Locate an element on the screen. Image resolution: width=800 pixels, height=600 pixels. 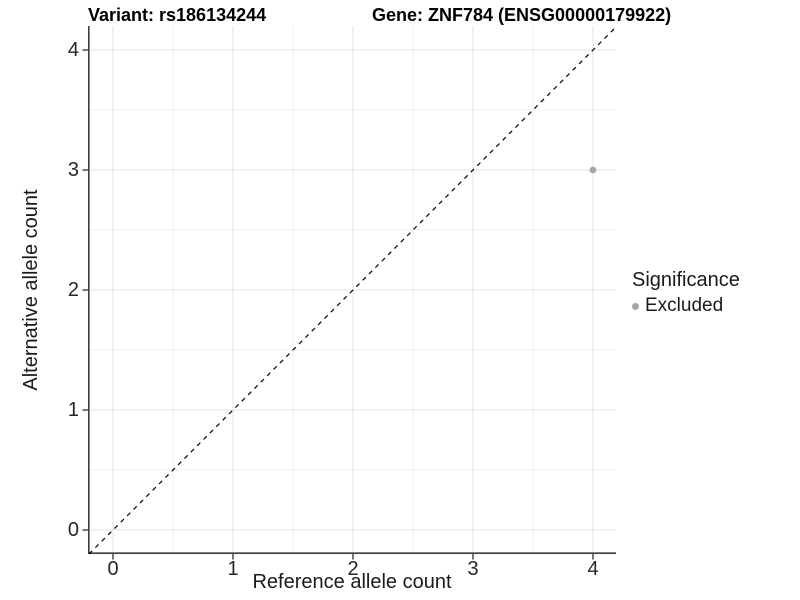
legend-point-icon is located at coordinates (635, 306).